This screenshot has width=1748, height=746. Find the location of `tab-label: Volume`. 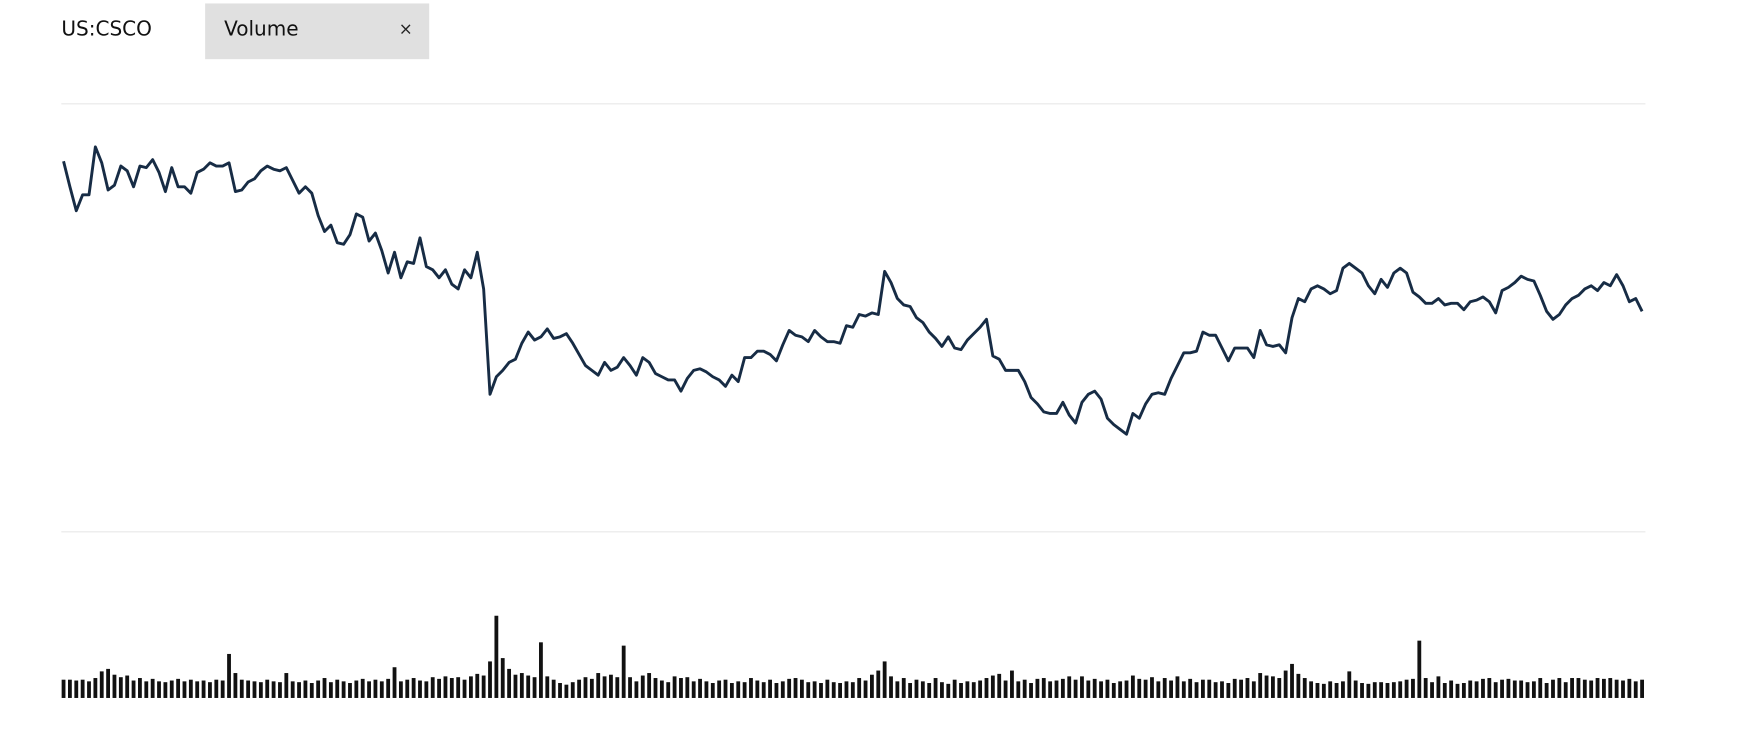

tab-label: Volume is located at coordinates (261, 29).